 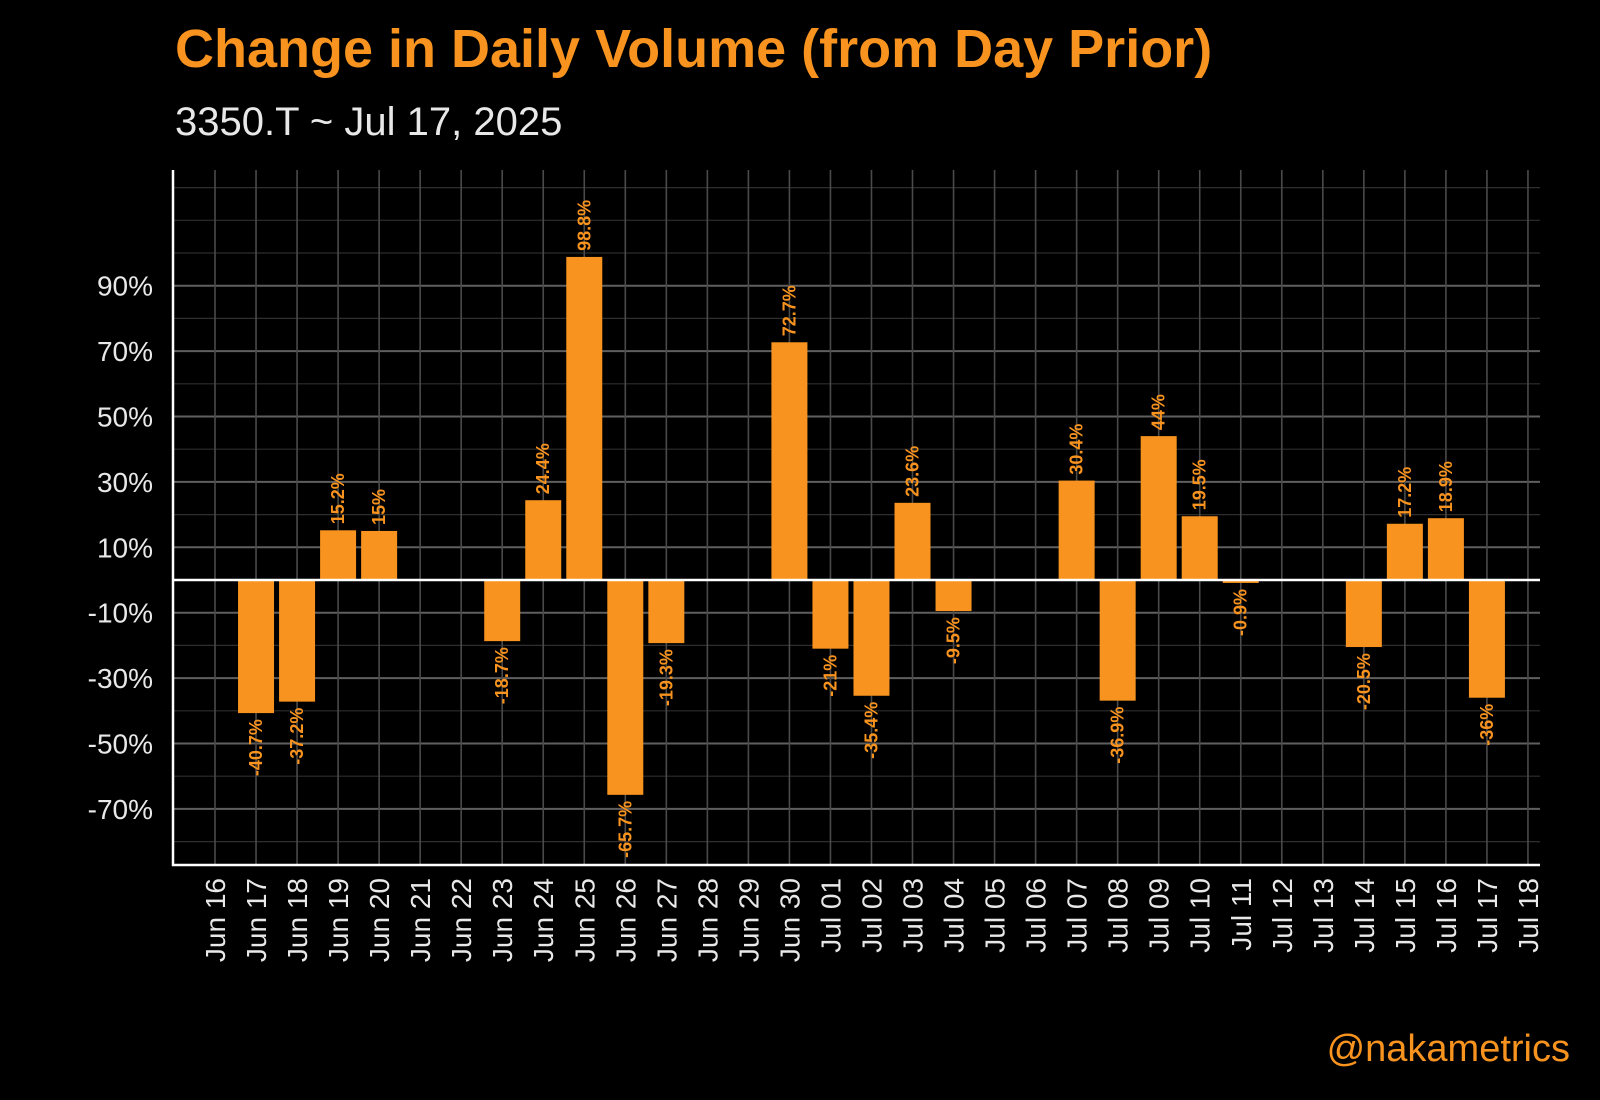 I want to click on x-tick-label: Jul 18, so click(x=1528, y=915).